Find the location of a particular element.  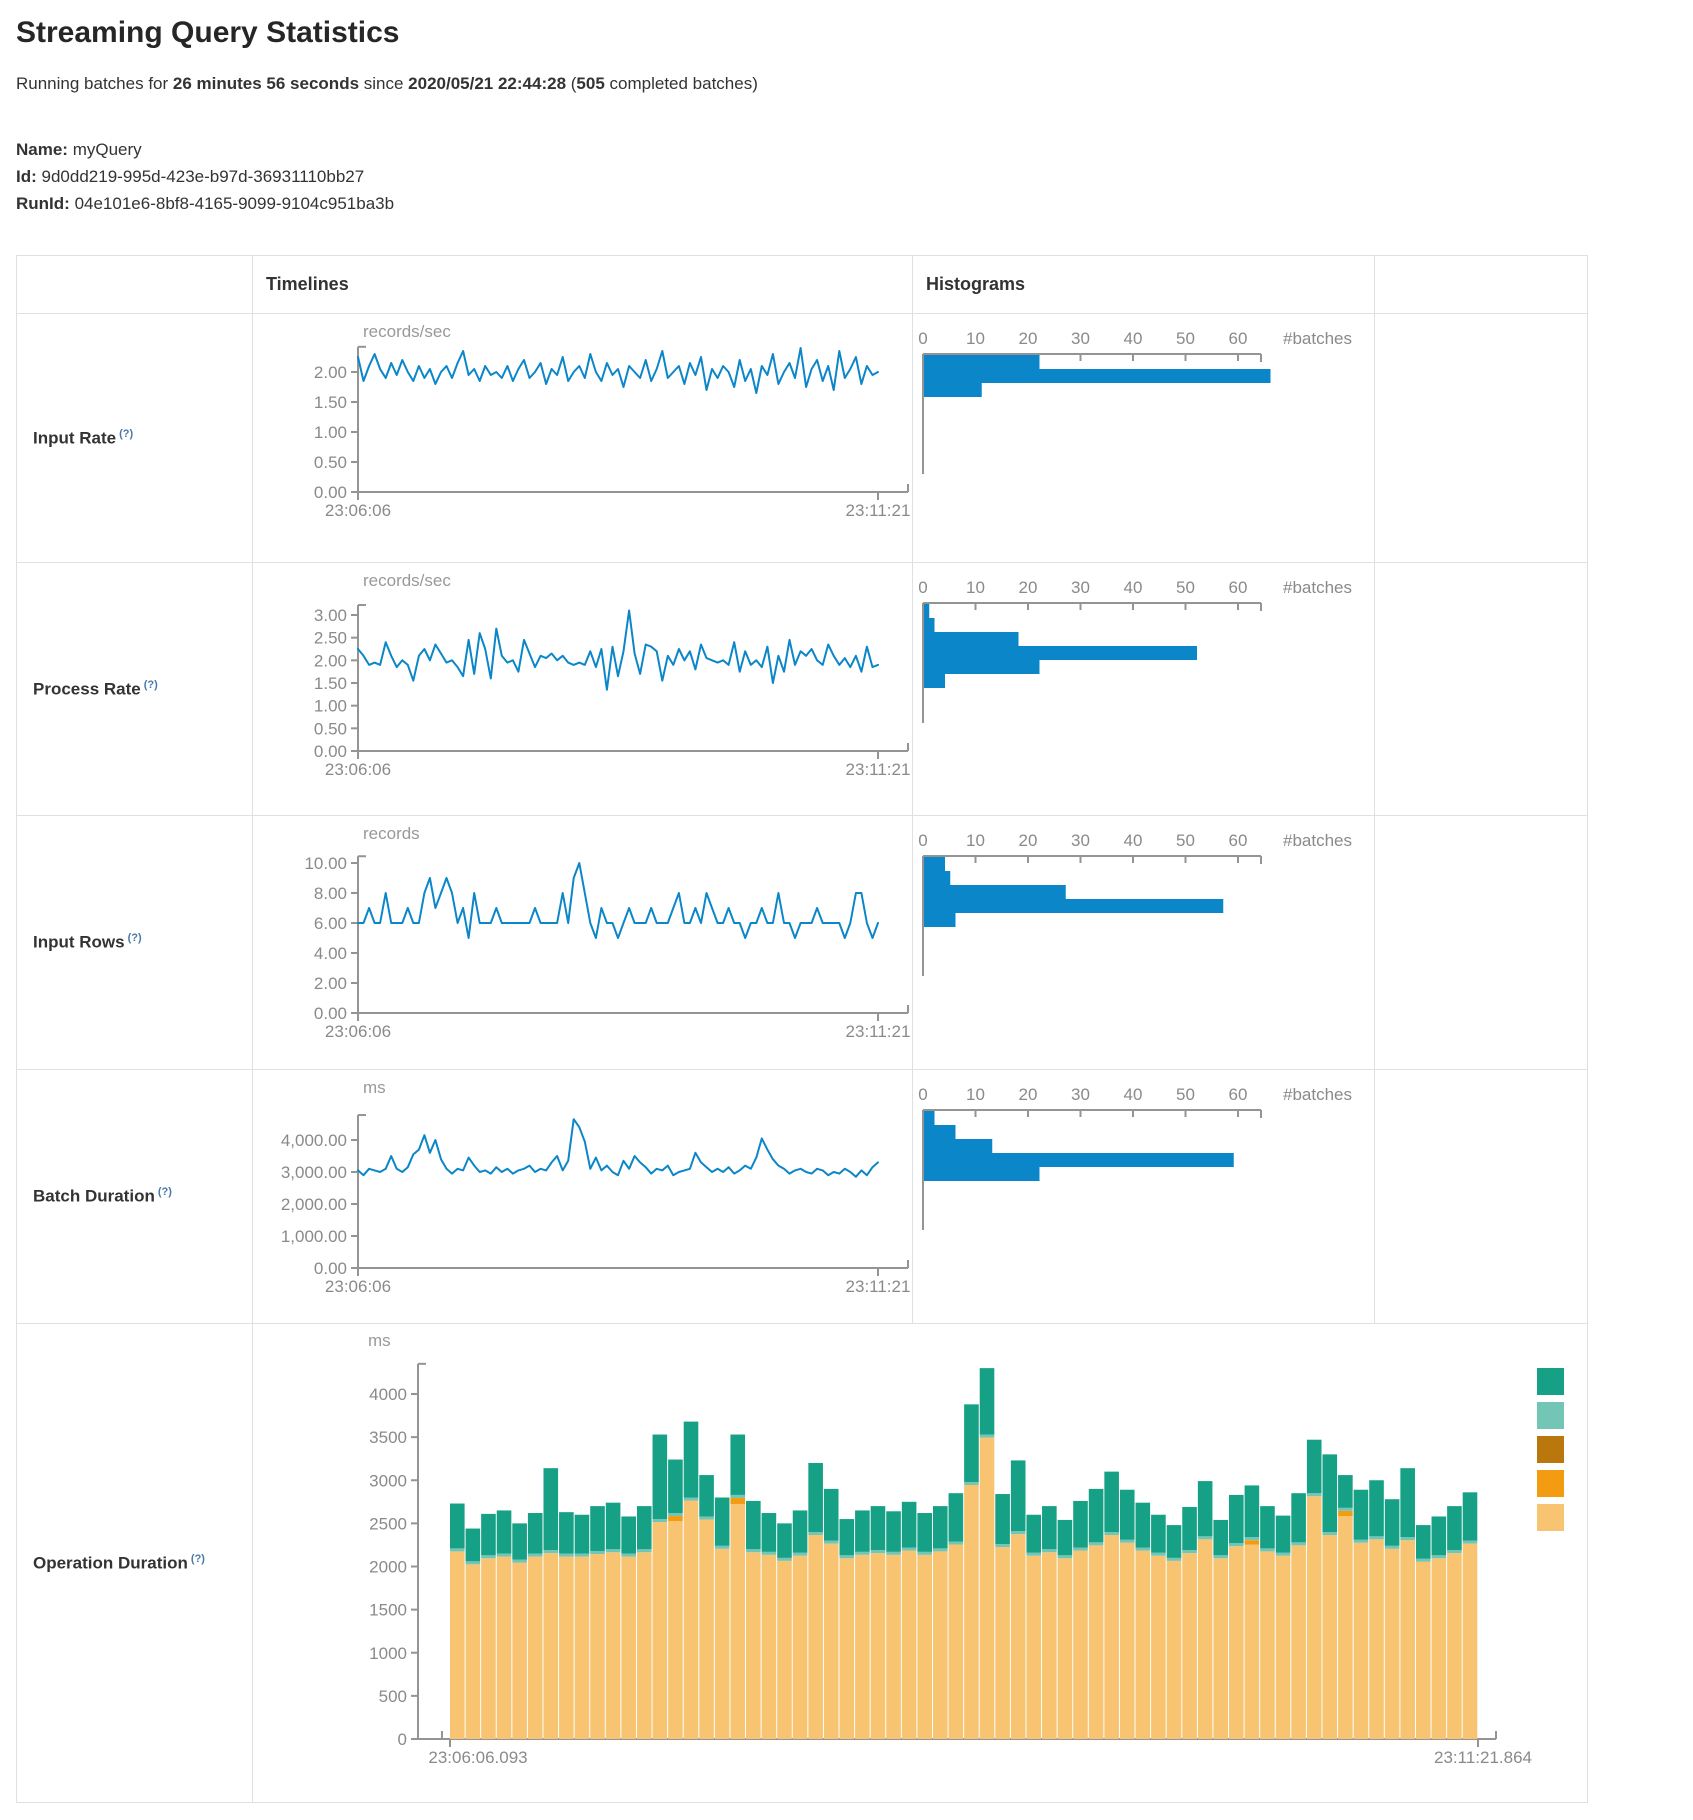

svg-text: 2,000.00 is located at coordinates (314, 1204).